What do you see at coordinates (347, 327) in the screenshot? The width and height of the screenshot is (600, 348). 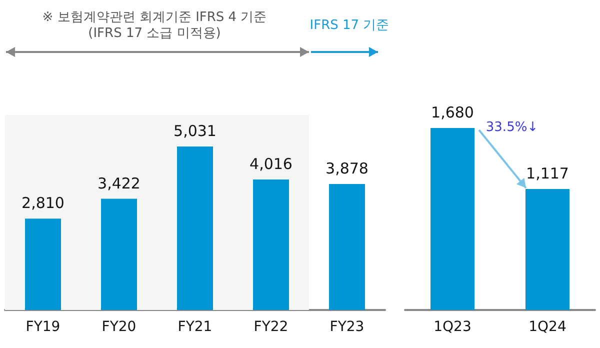 I see `x-tick-label: FY23` at bounding box center [347, 327].